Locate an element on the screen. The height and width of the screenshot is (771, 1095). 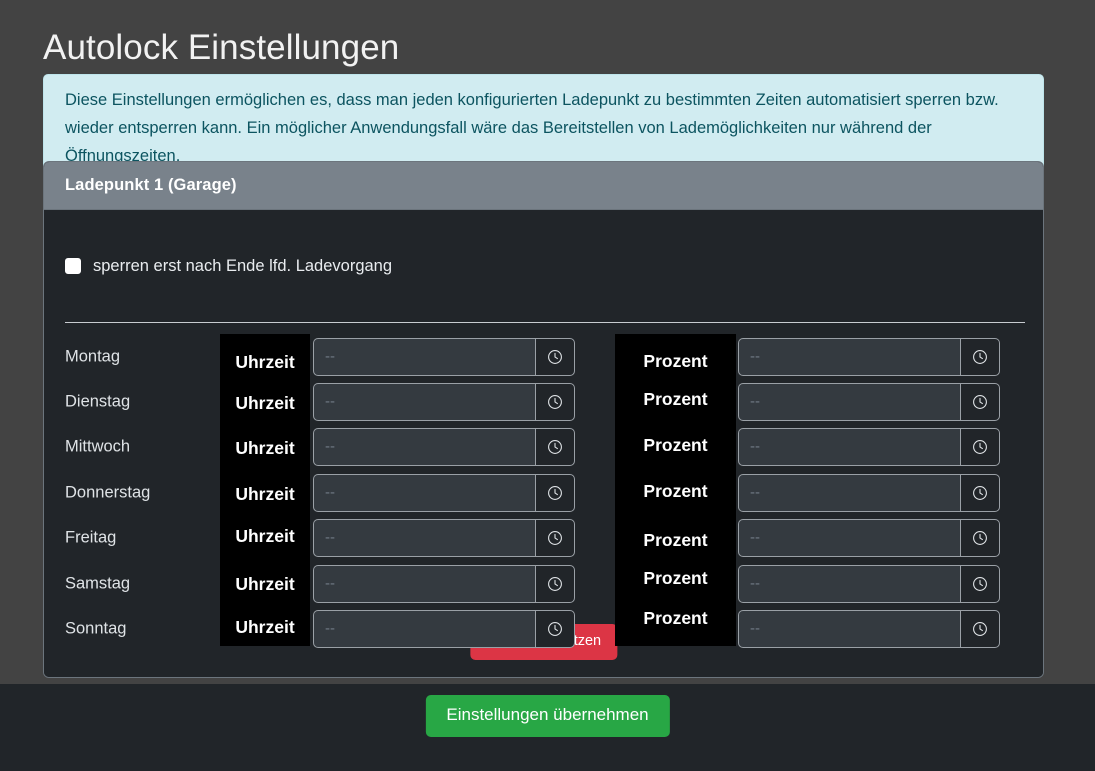
card-header-title: Ladepunkt 1 (Garage) is located at coordinates (151, 185).